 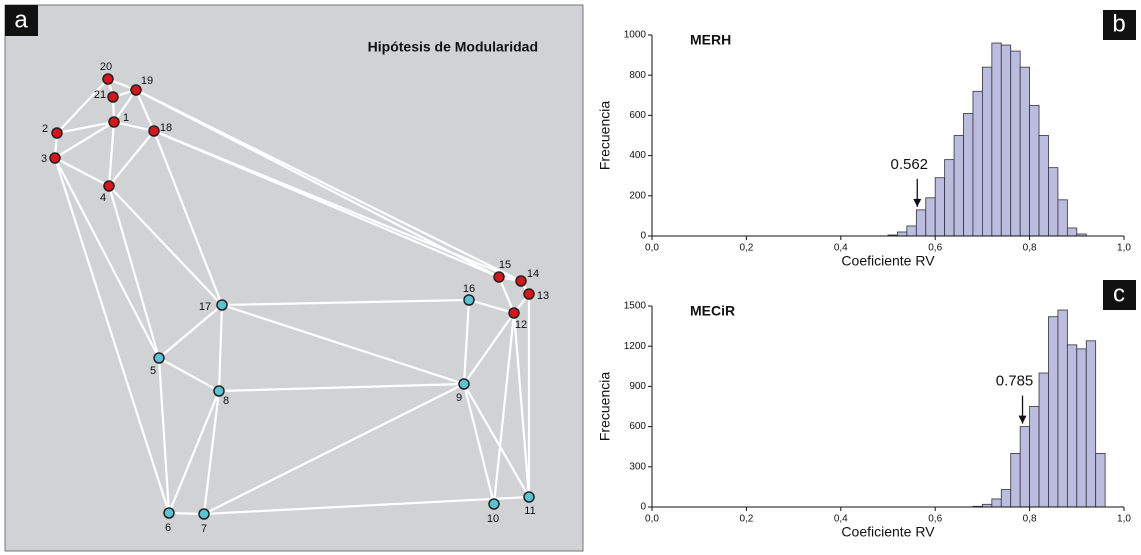 I want to click on x-tick-label: 0,4, so click(x=841, y=519).